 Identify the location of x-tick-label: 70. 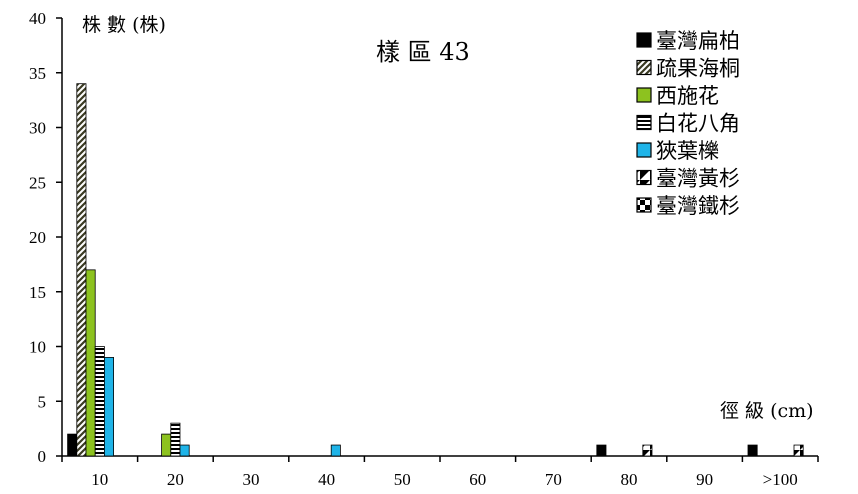
(553, 479).